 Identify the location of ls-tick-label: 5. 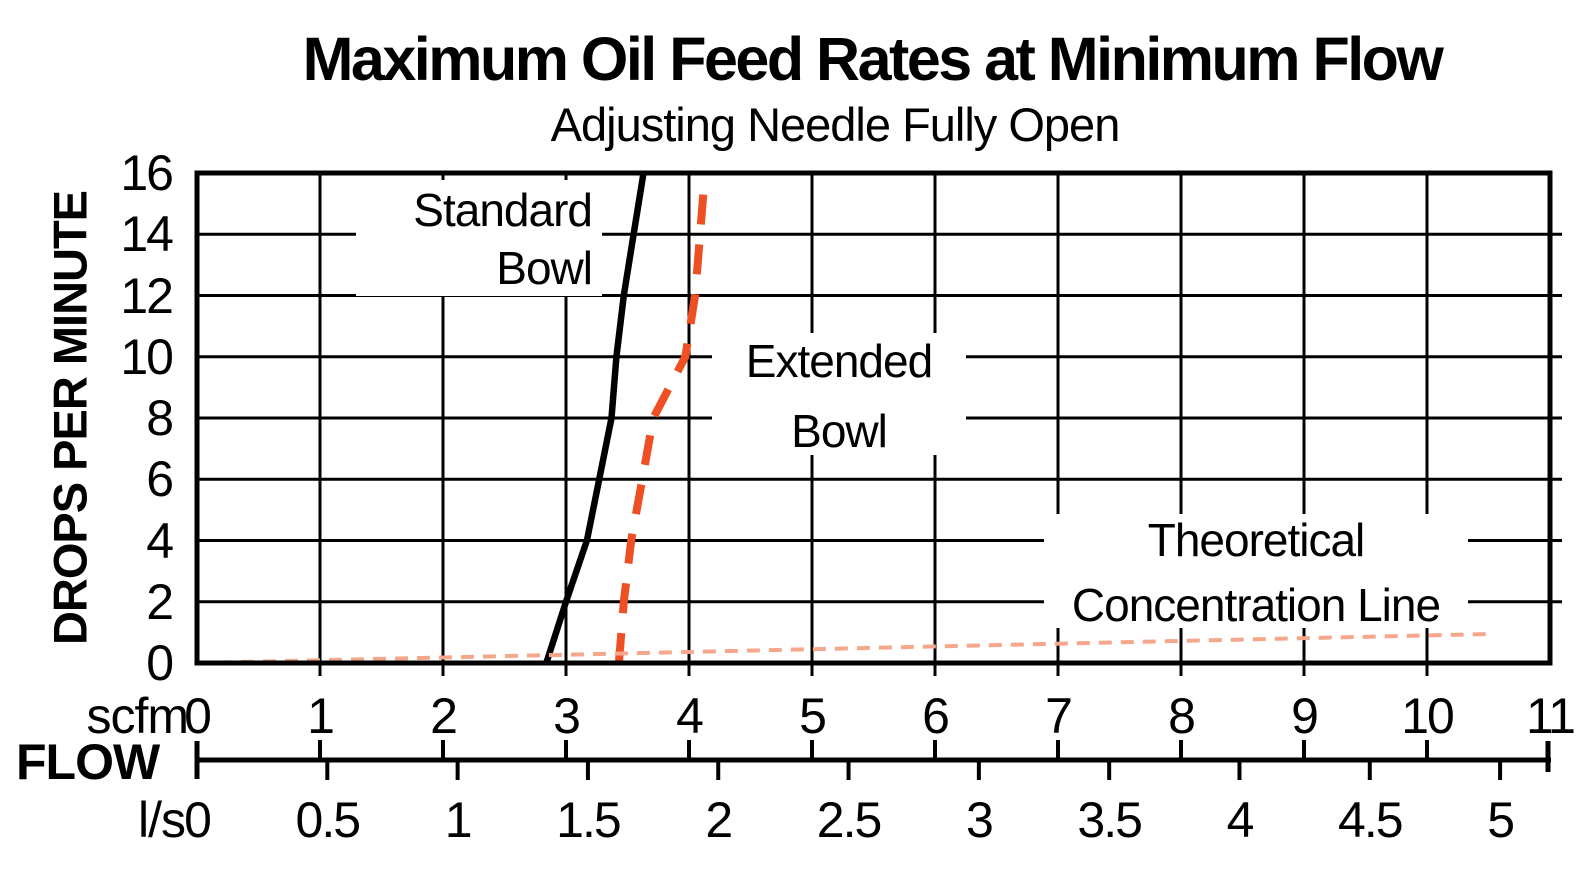
(1501, 820).